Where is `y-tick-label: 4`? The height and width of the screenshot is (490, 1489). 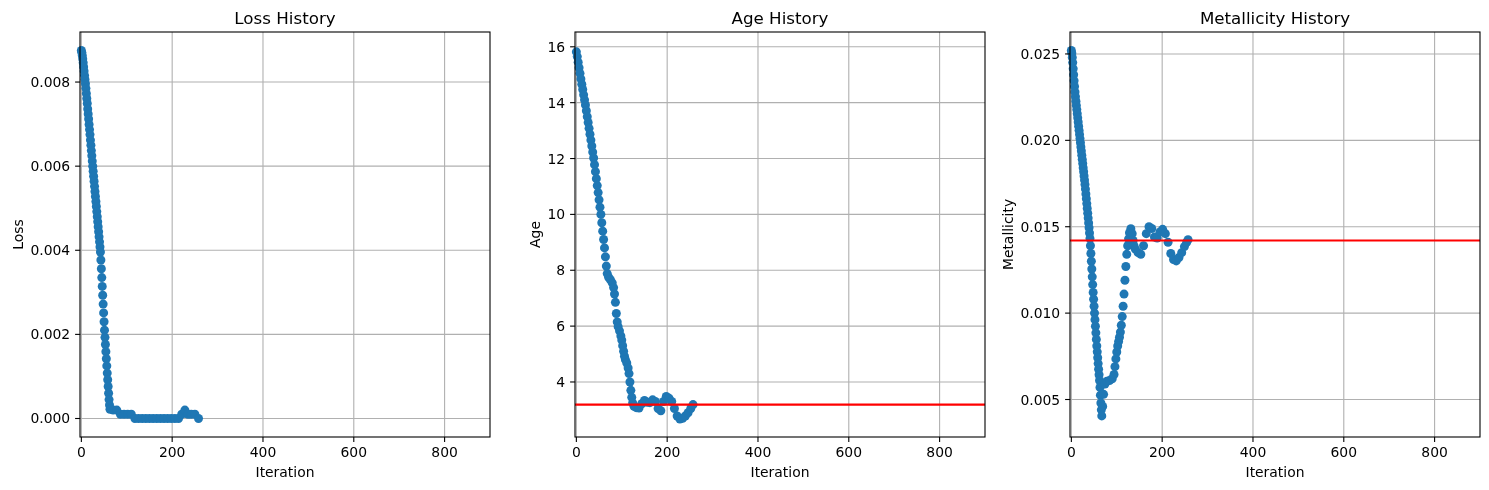 y-tick-label: 4 is located at coordinates (561, 381).